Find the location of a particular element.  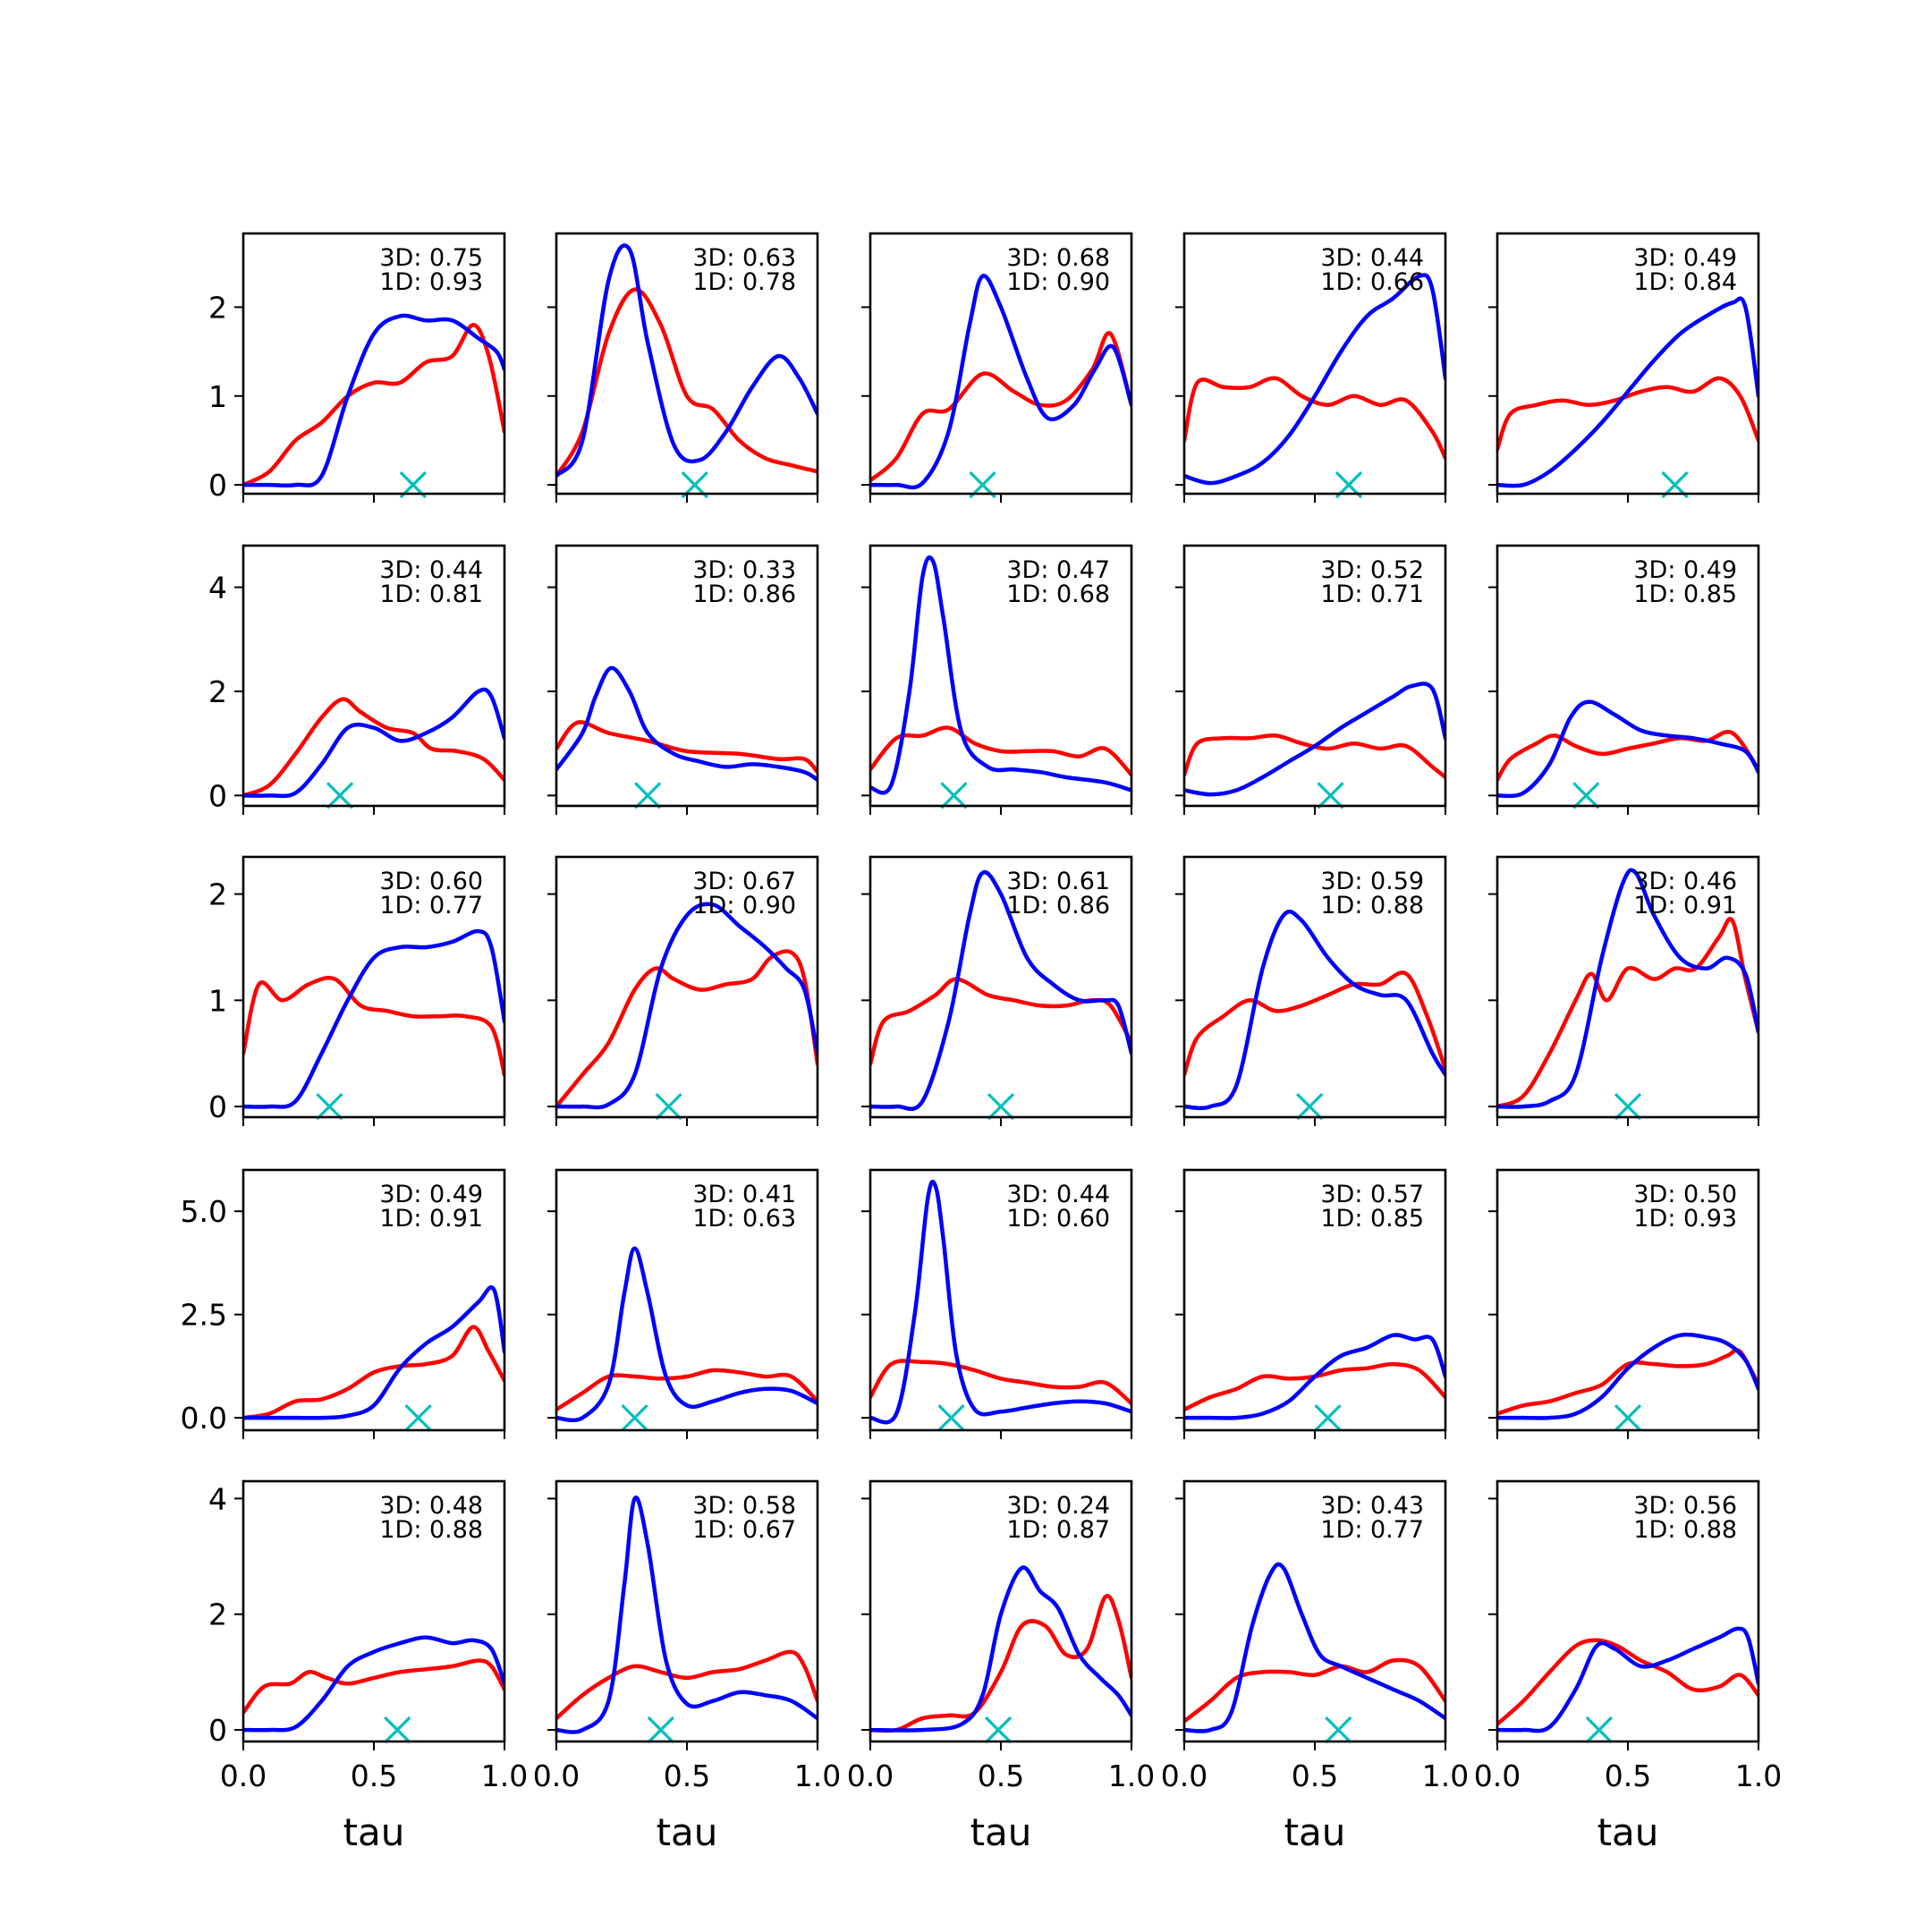

annotation-3d: 3D: 0.61 is located at coordinates (1058, 881).